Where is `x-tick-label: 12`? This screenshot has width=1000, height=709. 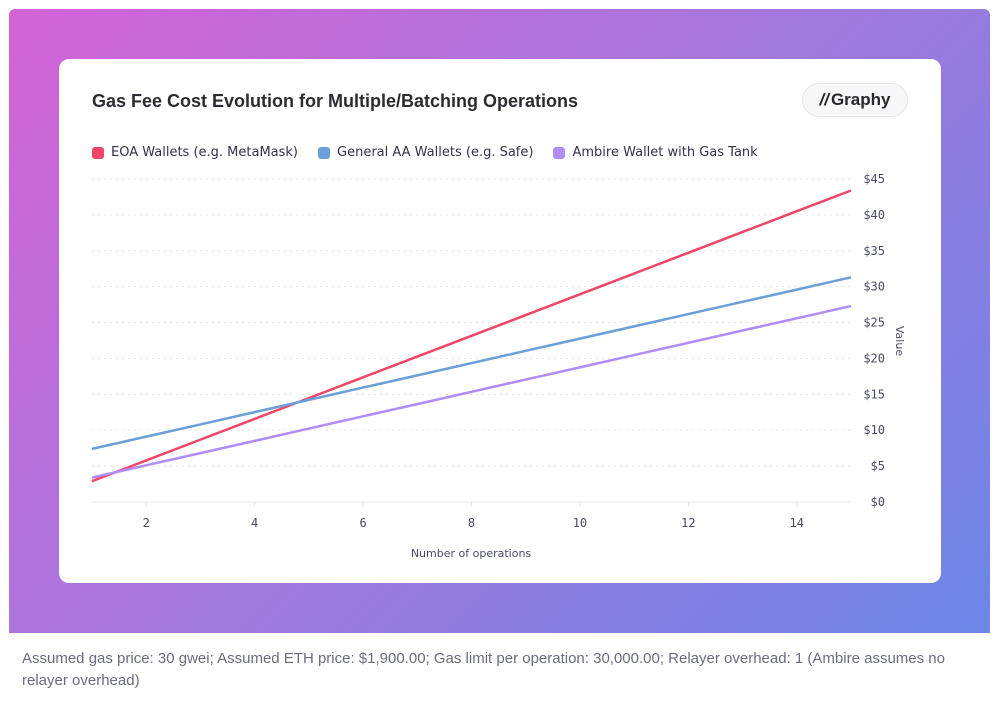 x-tick-label: 12 is located at coordinates (688, 523).